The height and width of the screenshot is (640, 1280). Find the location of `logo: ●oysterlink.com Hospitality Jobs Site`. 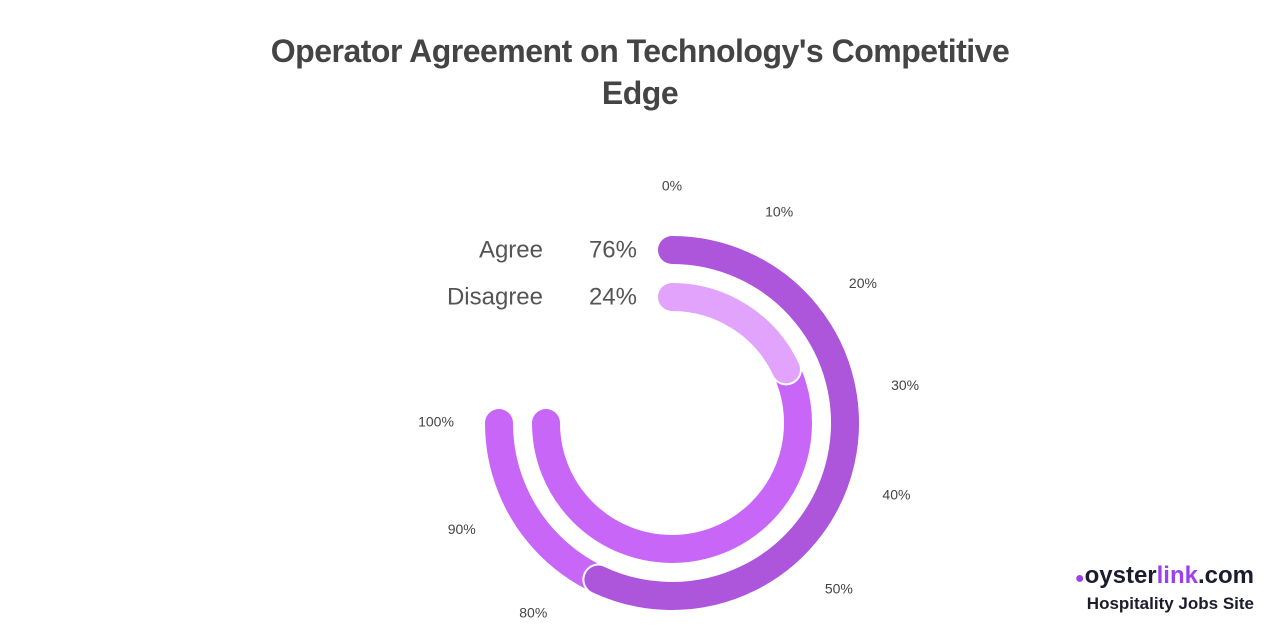

logo: ●oysterlink.com Hospitality Jobs Site is located at coordinates (1164, 588).